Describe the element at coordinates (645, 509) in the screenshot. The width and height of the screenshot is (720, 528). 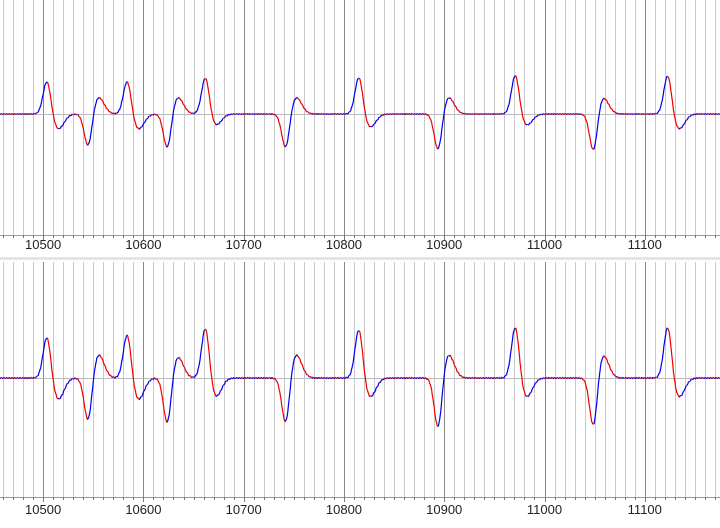
I see `x-tick-label: 11100` at that location.